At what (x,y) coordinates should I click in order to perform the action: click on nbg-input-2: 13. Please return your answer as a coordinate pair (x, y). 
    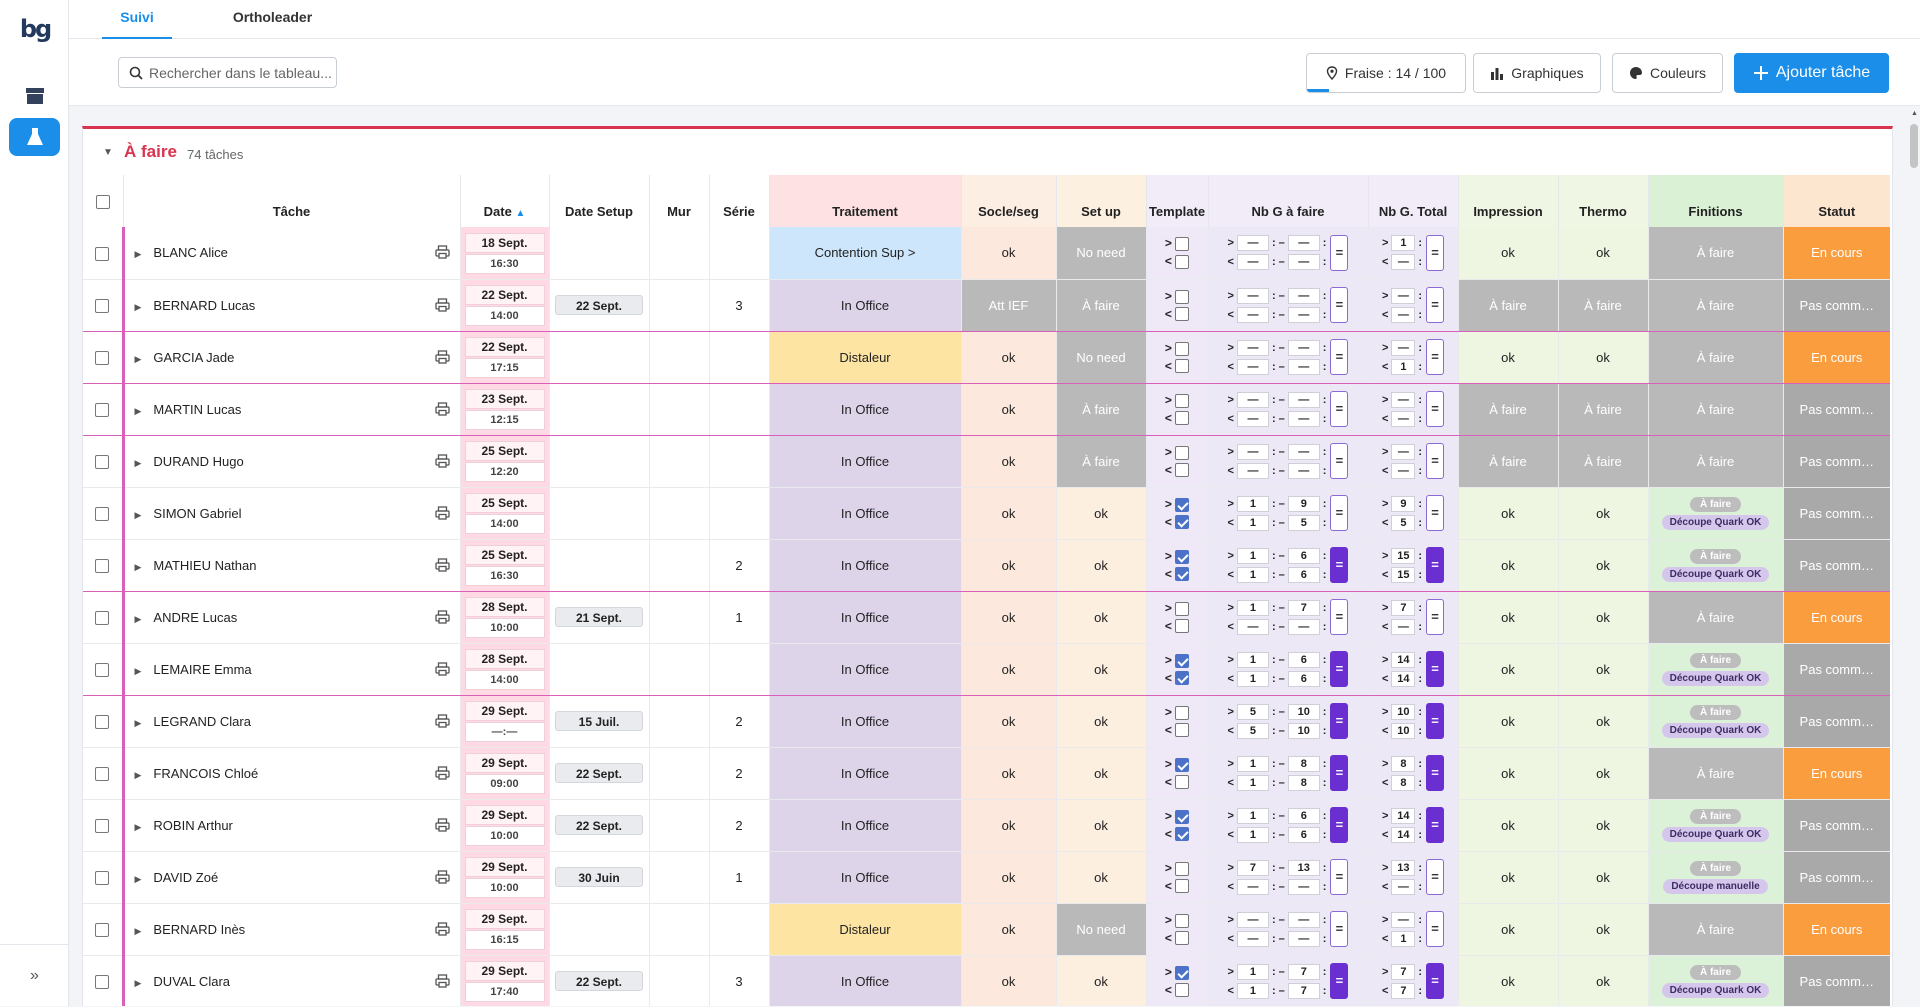
    Looking at the image, I should click on (1303, 867).